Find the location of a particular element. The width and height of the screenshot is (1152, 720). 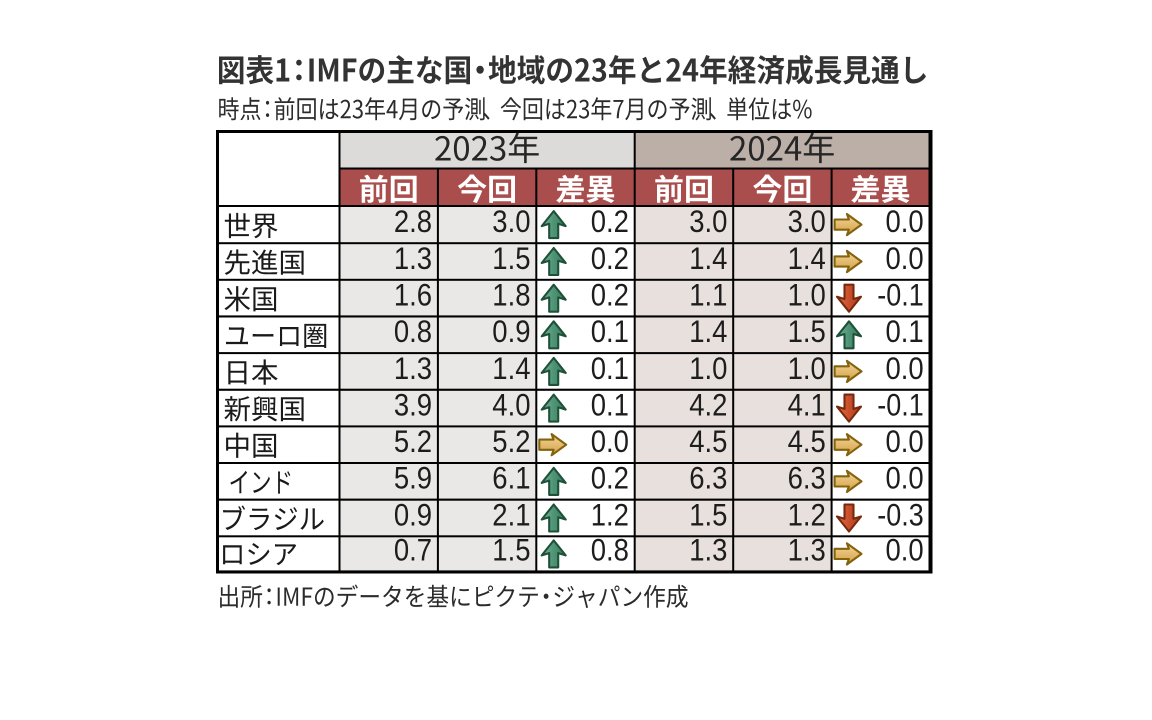

svg-text: 4.0 is located at coordinates (511, 404).